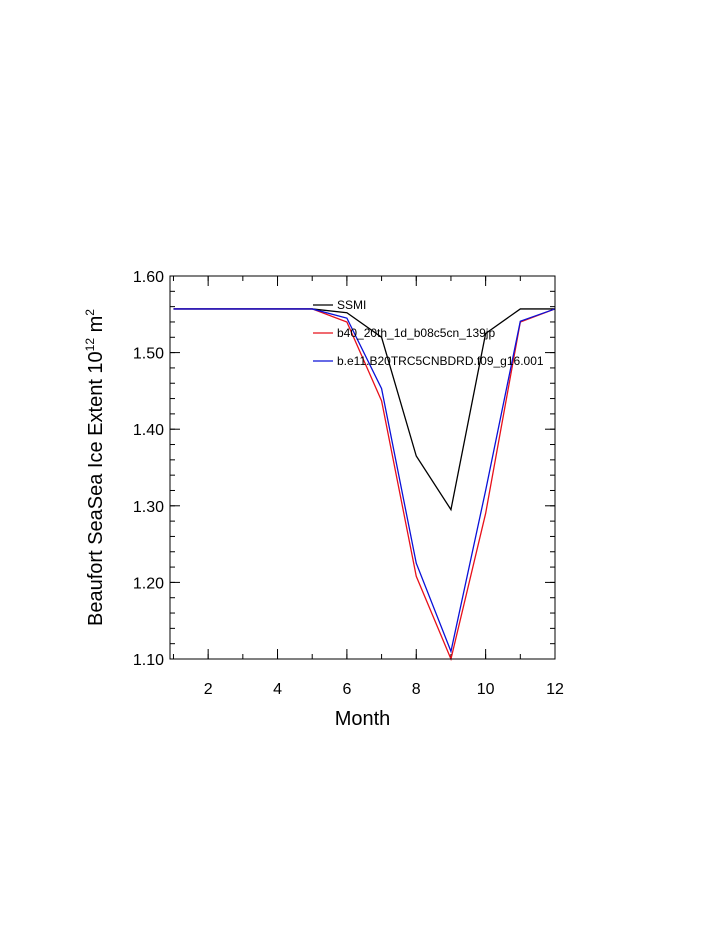  I want to click on legend-label-3: b.e11.B20TRC5CNBDRD.f09_g16.001, so click(440, 361).